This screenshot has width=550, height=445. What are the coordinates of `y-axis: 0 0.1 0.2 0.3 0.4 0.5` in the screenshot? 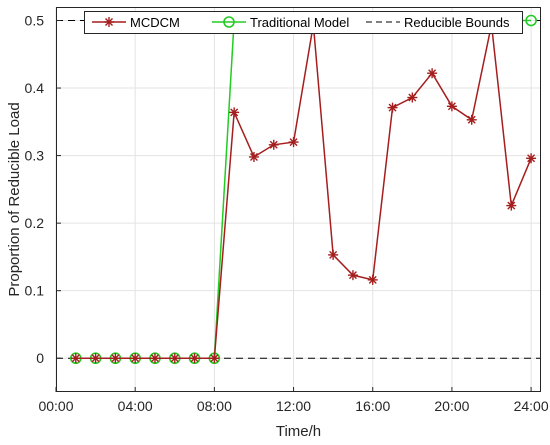 It's located at (43, 189).